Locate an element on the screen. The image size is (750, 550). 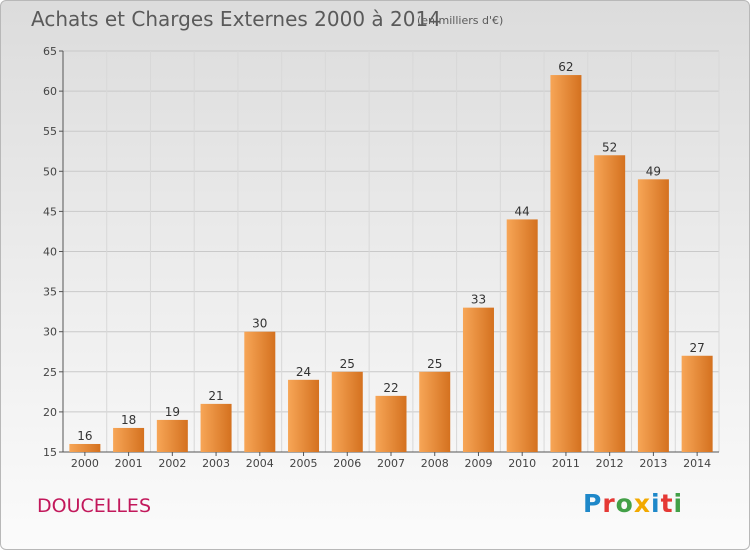
x-tick-label: 2002 is located at coordinates (172, 463).